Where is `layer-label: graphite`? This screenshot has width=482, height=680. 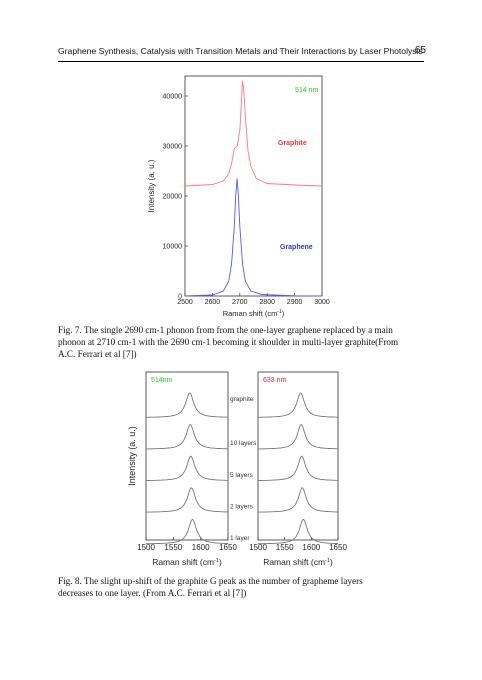
layer-label: graphite is located at coordinates (242, 399).